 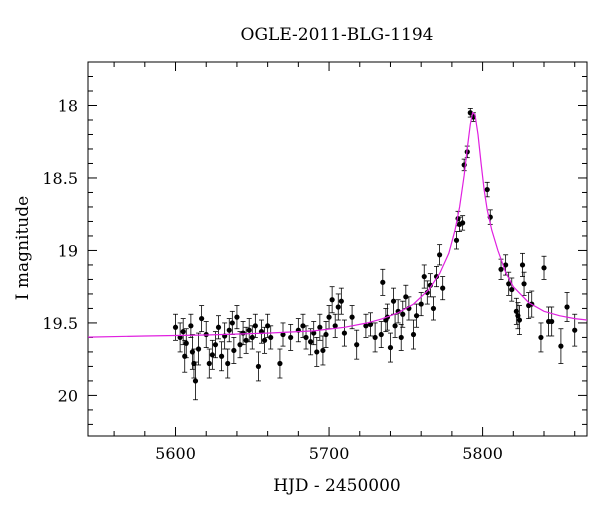 What do you see at coordinates (60, 178) in the screenshot?
I see `y-tick-label: 18.5` at bounding box center [60, 178].